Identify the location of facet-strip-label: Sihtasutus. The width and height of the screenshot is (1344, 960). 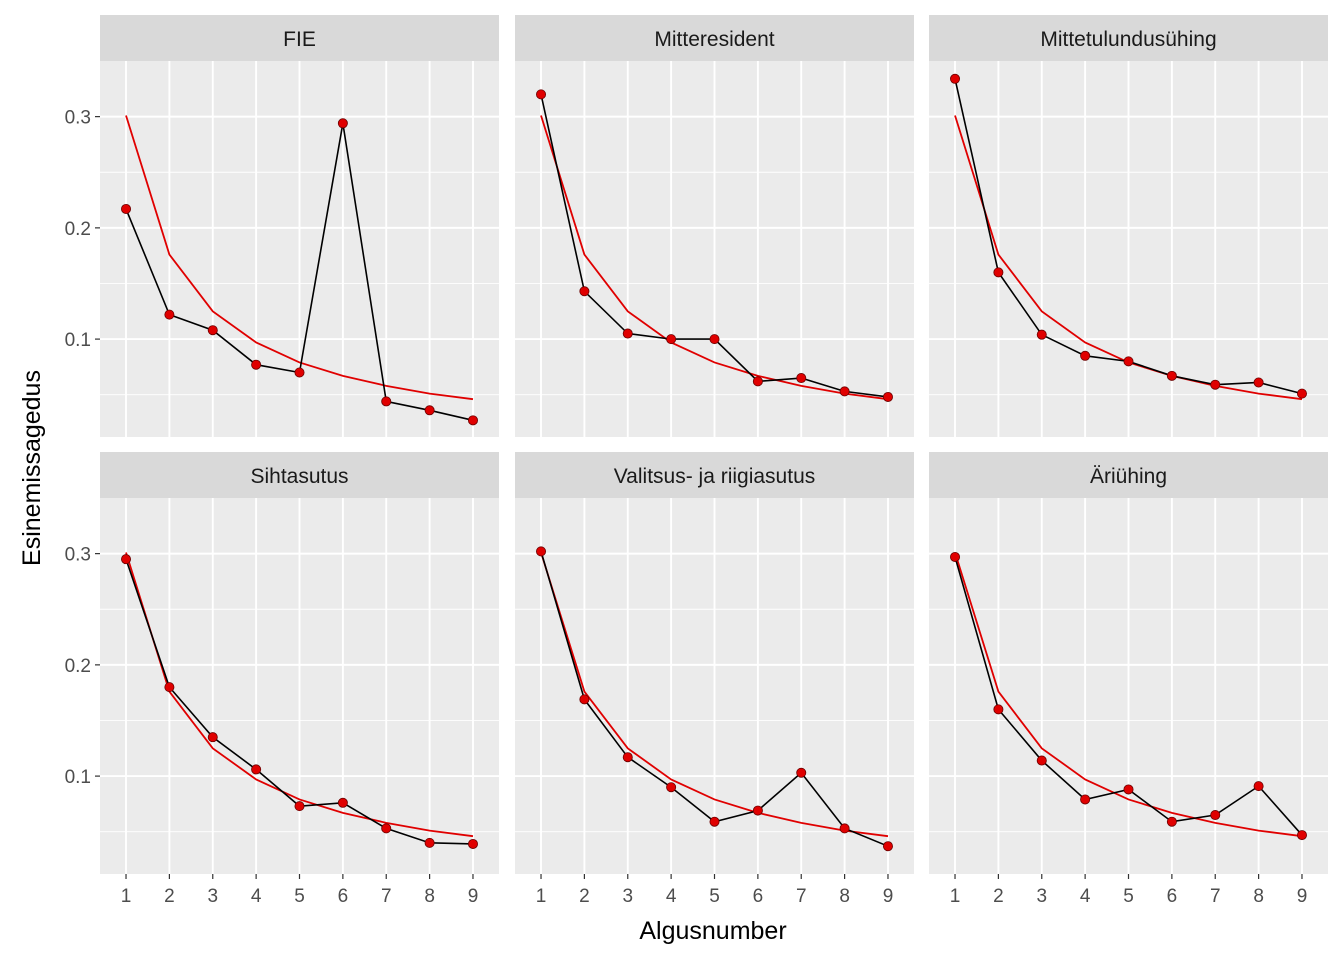
(299, 476).